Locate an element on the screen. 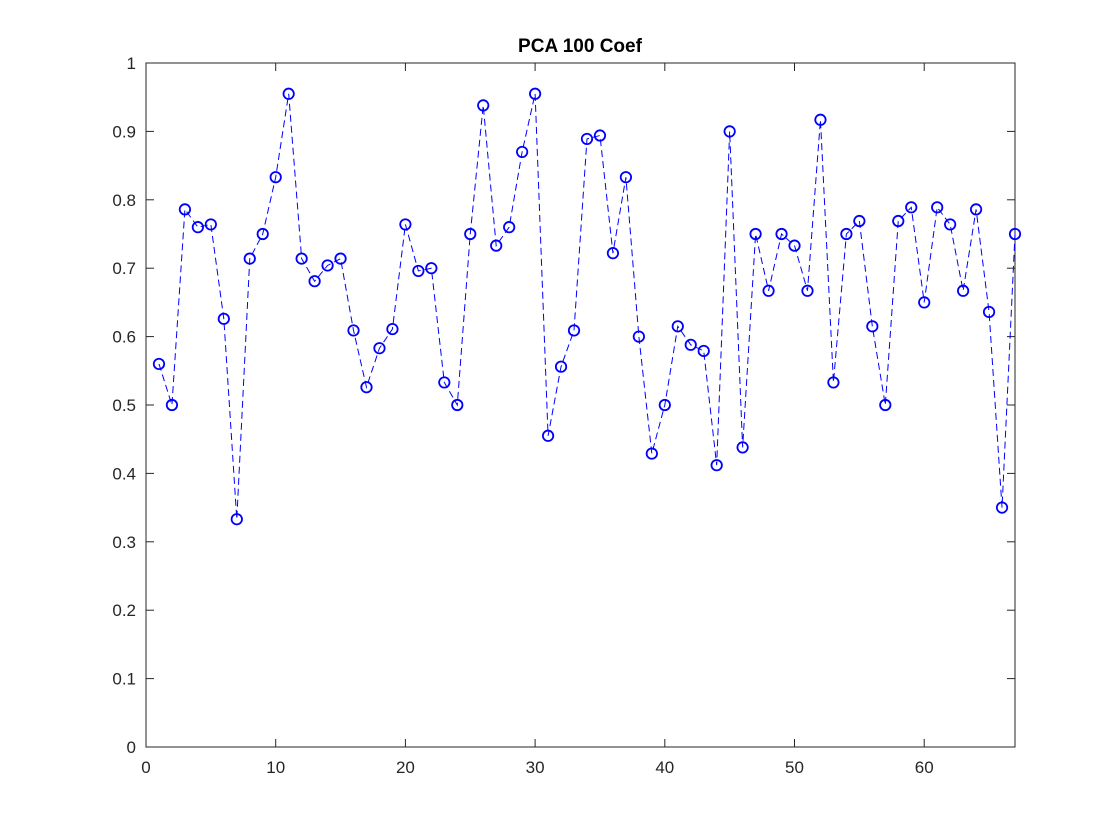 Image resolution: width=1120 pixels, height=840 pixels. x-tick-label: 0 is located at coordinates (145, 767).